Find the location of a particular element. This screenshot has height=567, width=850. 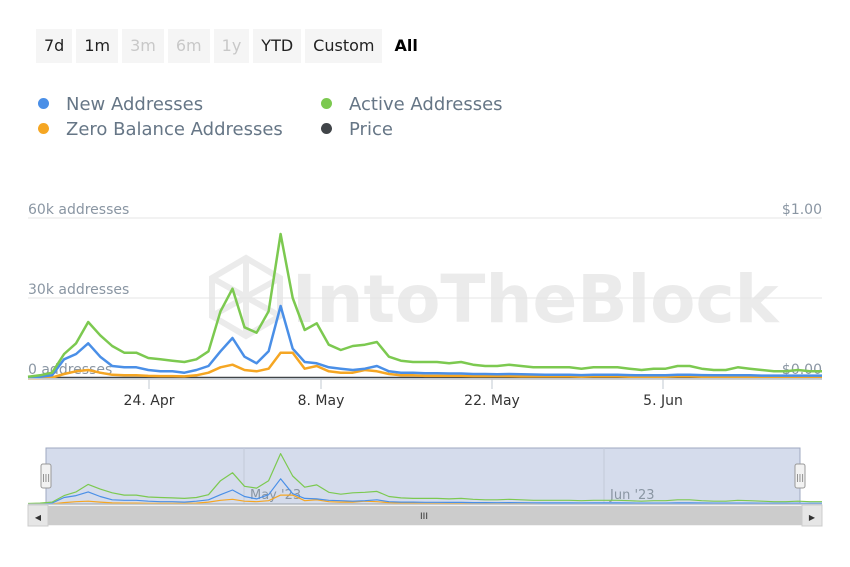

legend-item-price: Price is located at coordinates (357, 129).